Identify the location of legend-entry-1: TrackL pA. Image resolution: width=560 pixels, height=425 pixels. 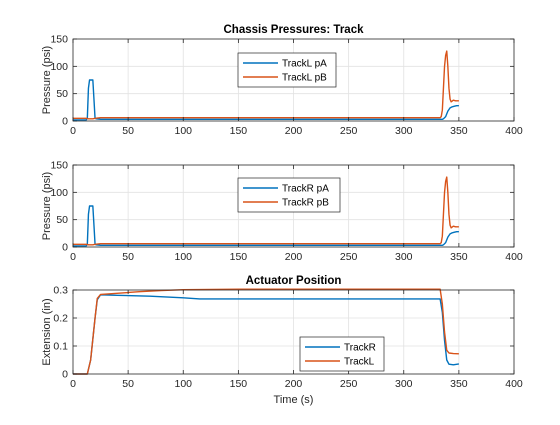
(304, 64).